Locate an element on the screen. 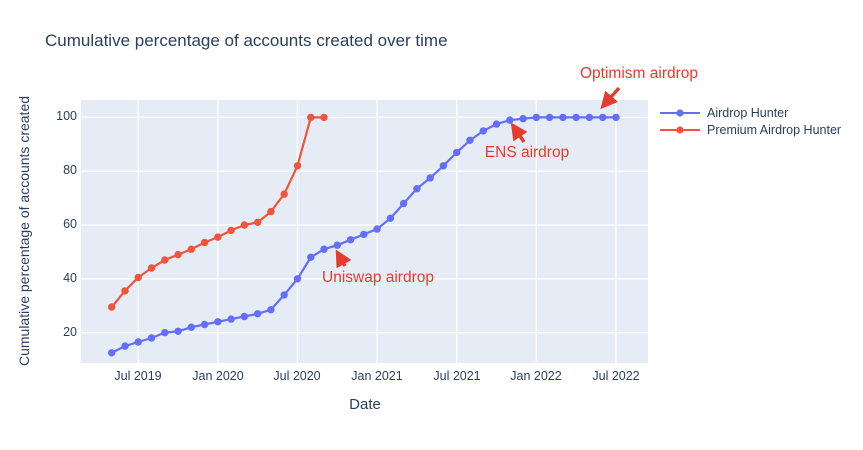 This screenshot has width=863, height=450. y-tick-label: 60 is located at coordinates (70, 224).